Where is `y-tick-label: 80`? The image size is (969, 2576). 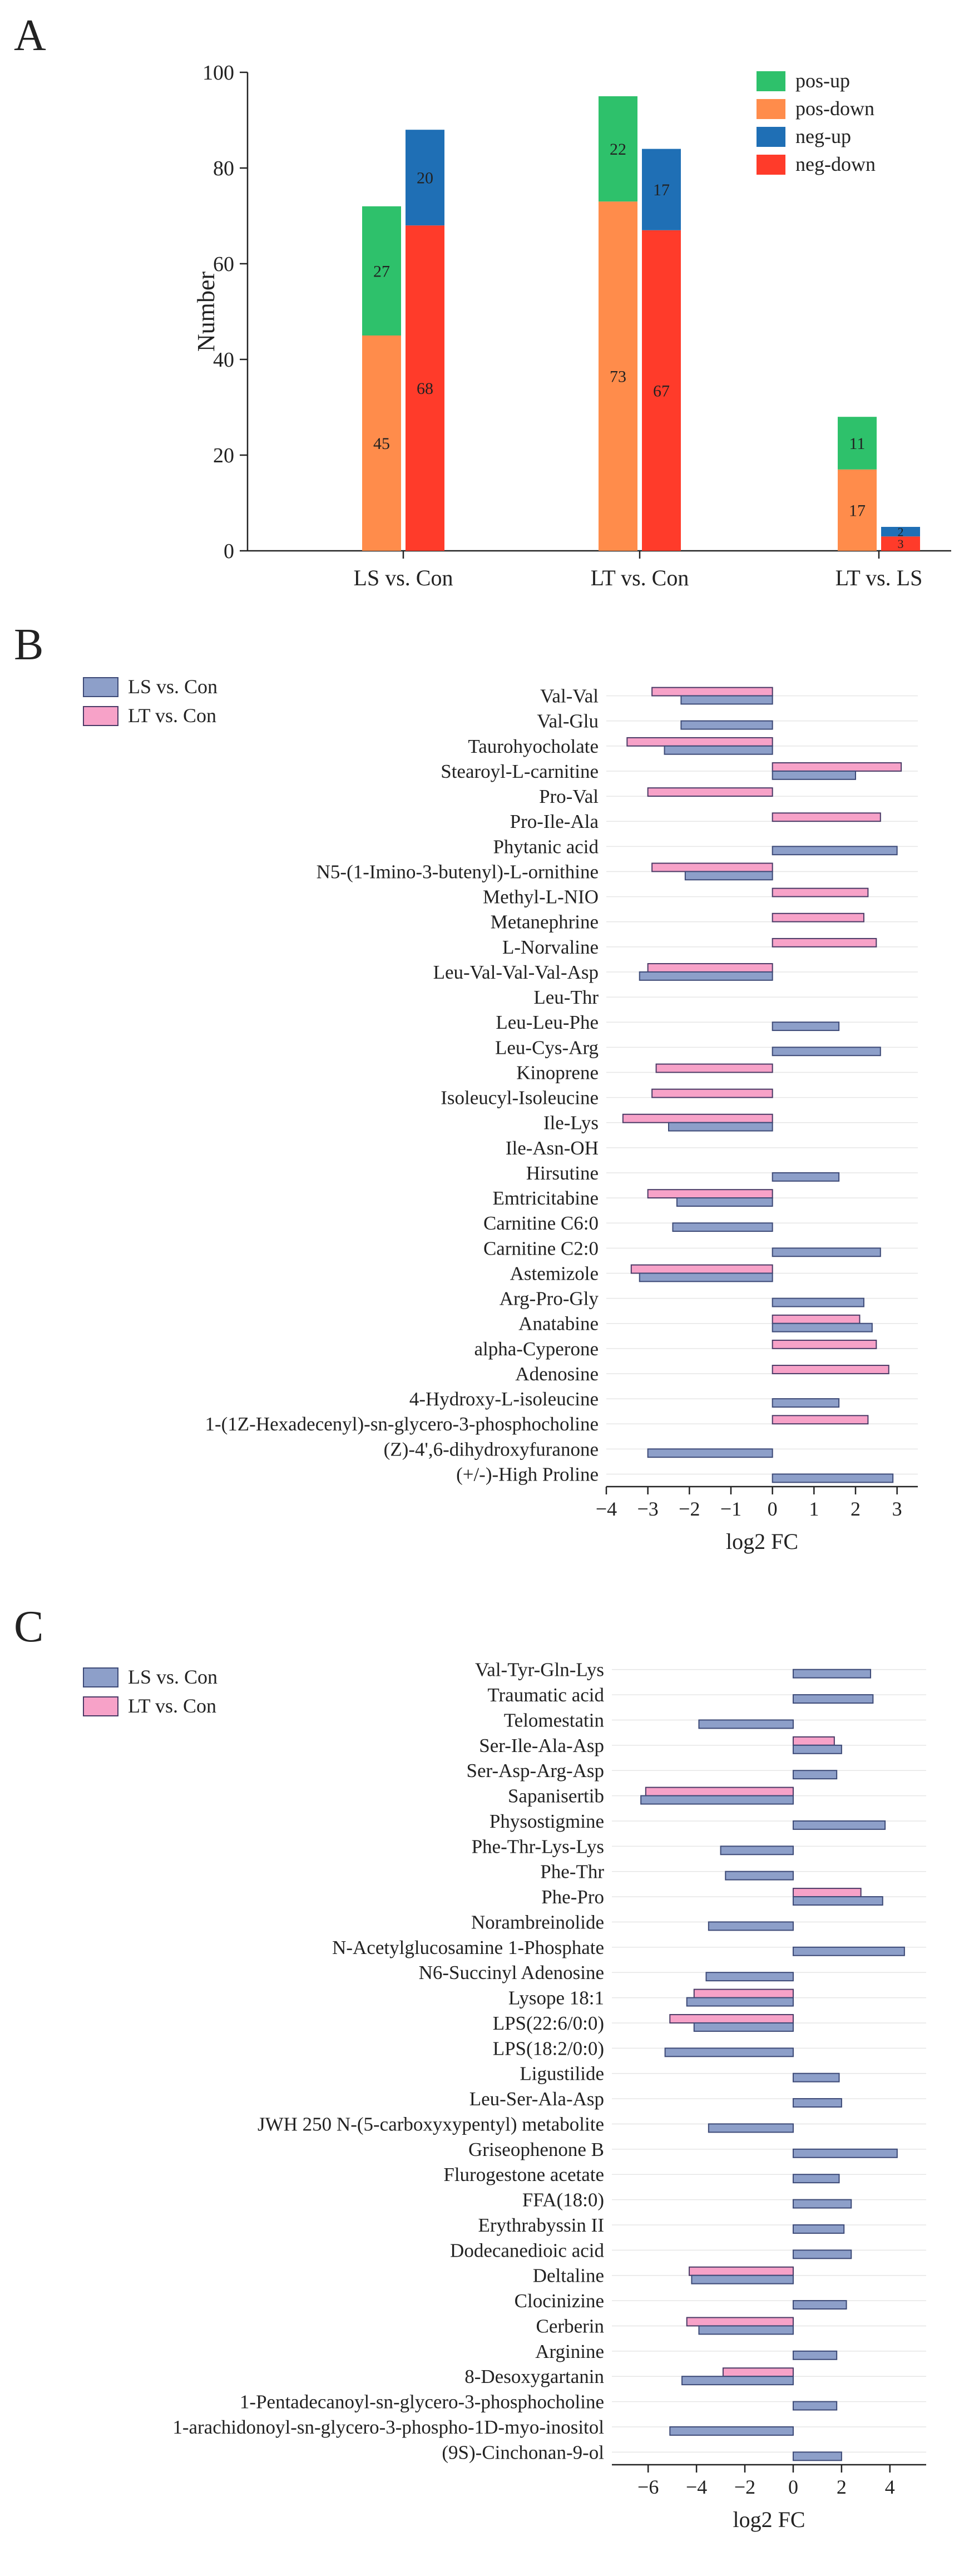
y-tick-label: 80 is located at coordinates (223, 168).